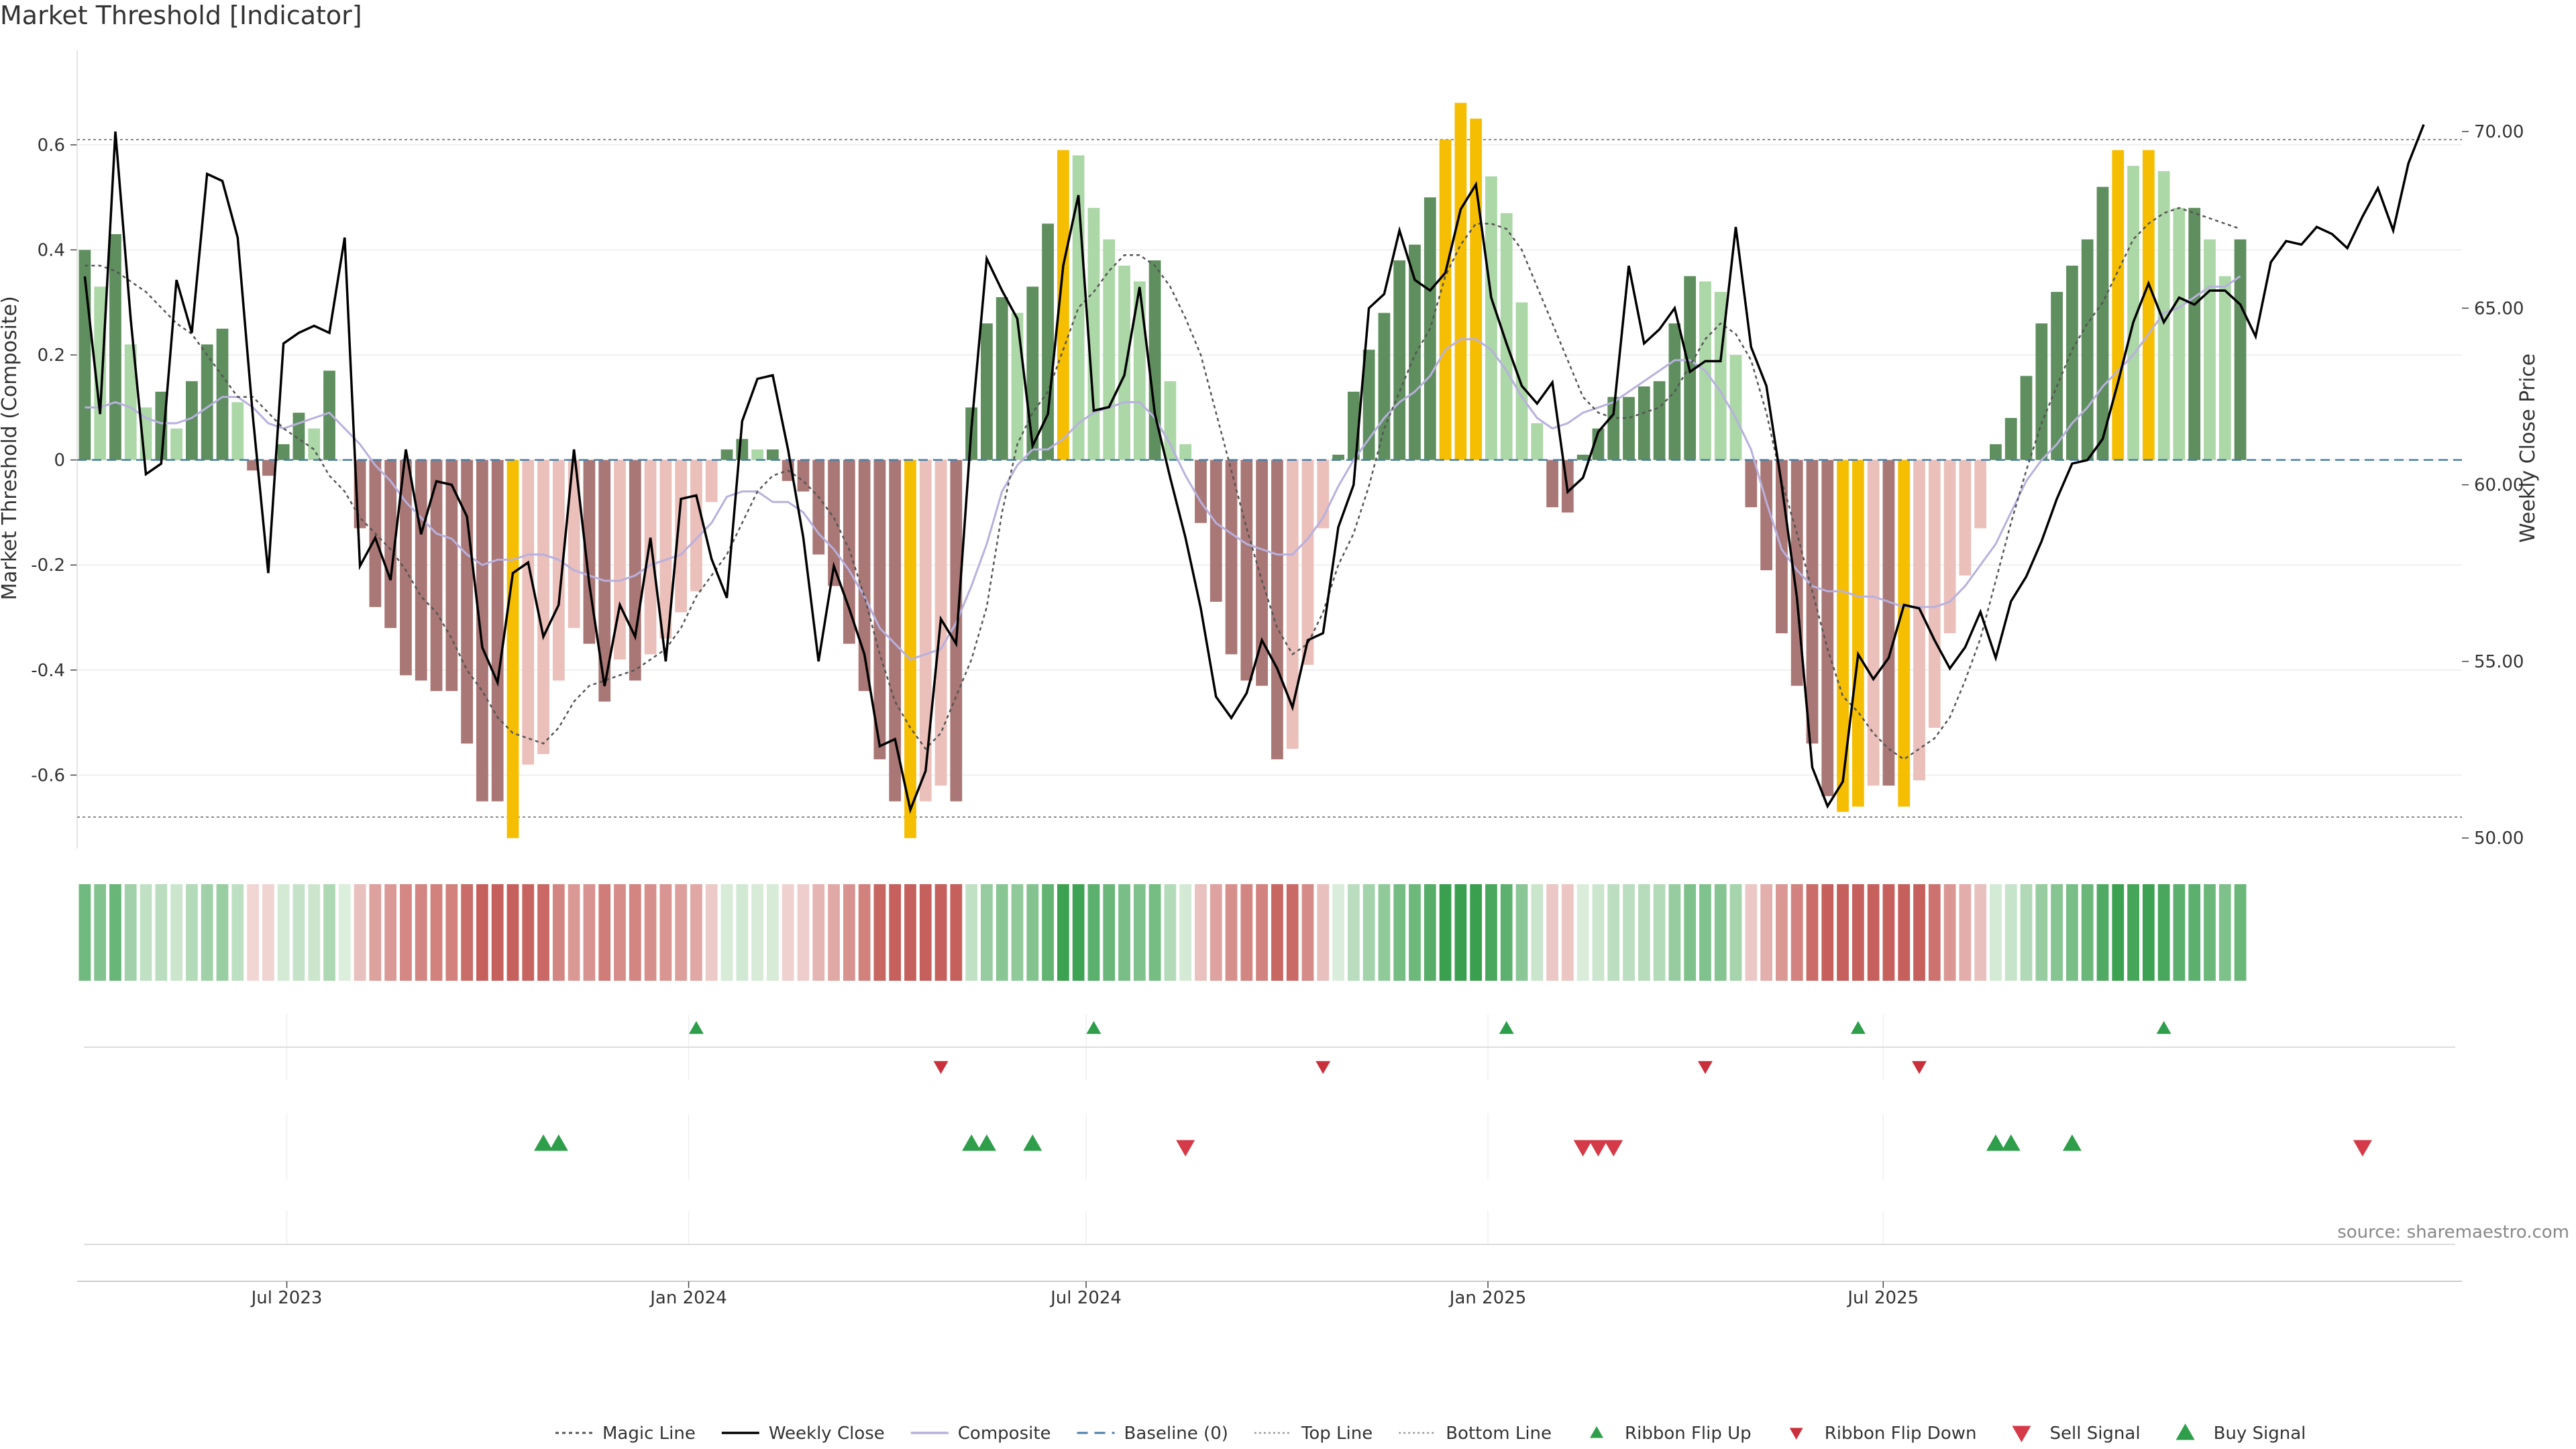 The height and width of the screenshot is (1449, 2576). What do you see at coordinates (2528, 448) in the screenshot?
I see `right-axis-label: Weekly Close Price` at bounding box center [2528, 448].